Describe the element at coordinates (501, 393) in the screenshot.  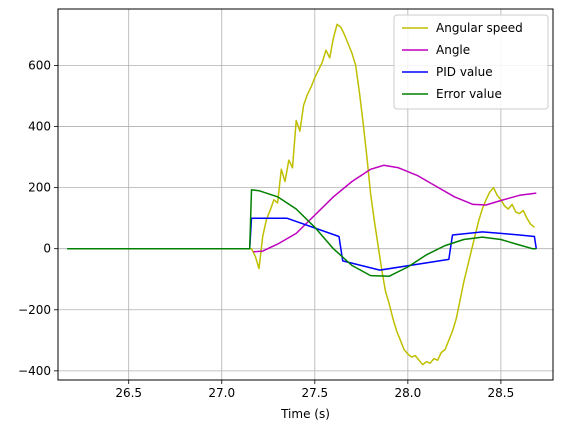
I see `x-tick-label: 28.5` at that location.